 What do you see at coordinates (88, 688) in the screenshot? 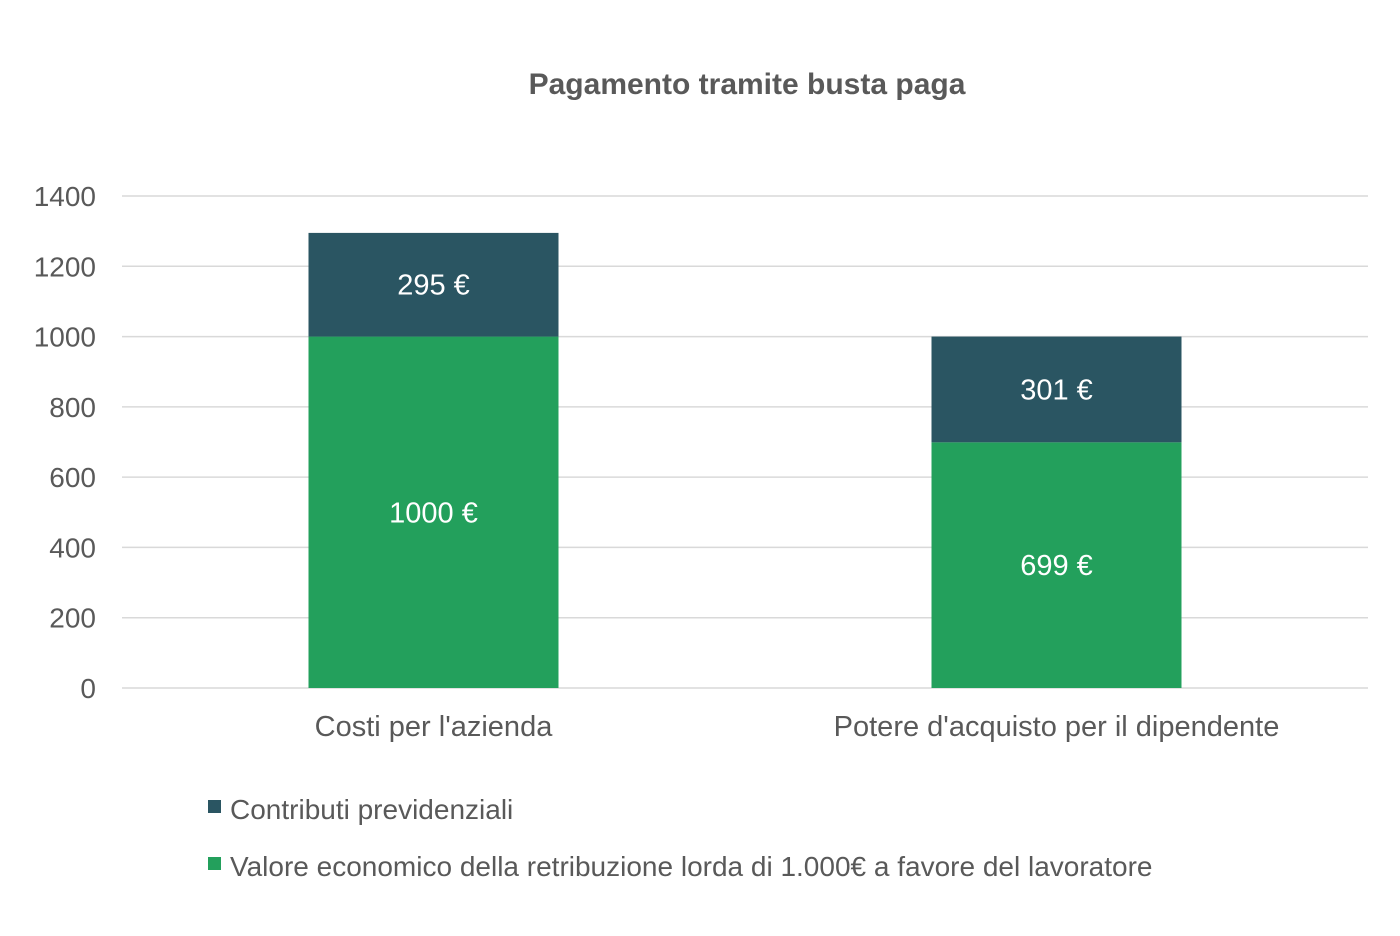
I see `y-tick-label-0: 0` at bounding box center [88, 688].